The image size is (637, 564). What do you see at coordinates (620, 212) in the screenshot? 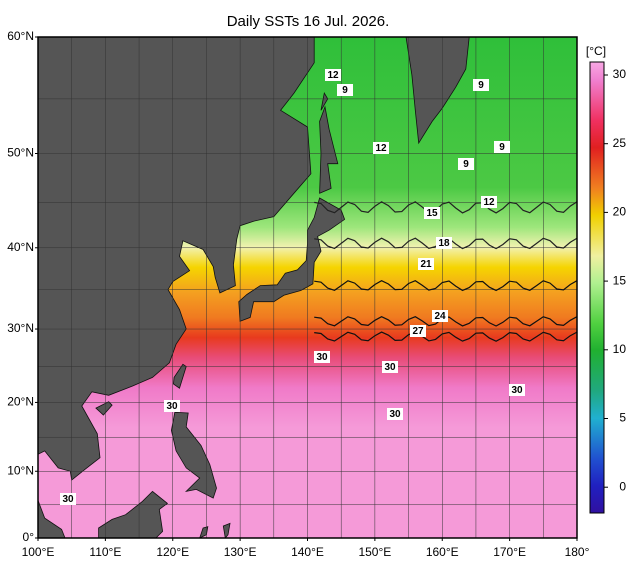
I see `colorbar-label: 20` at bounding box center [620, 212].